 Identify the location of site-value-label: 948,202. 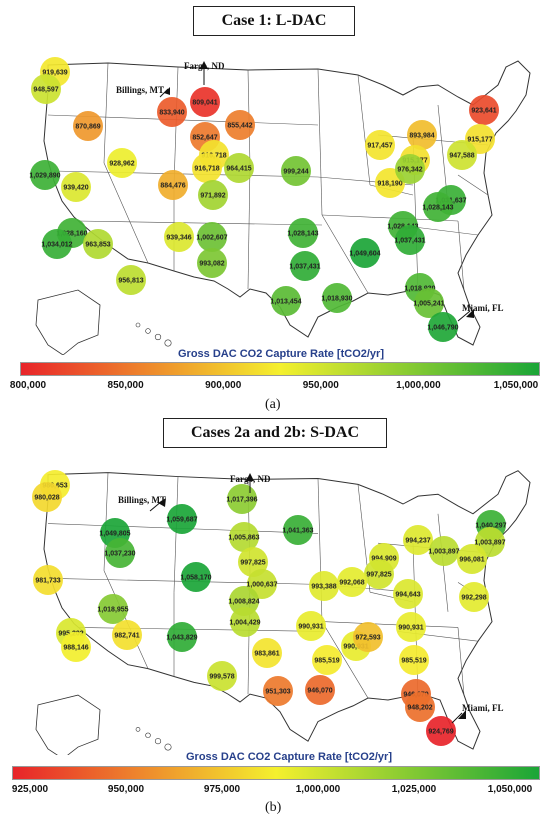
(419, 708).